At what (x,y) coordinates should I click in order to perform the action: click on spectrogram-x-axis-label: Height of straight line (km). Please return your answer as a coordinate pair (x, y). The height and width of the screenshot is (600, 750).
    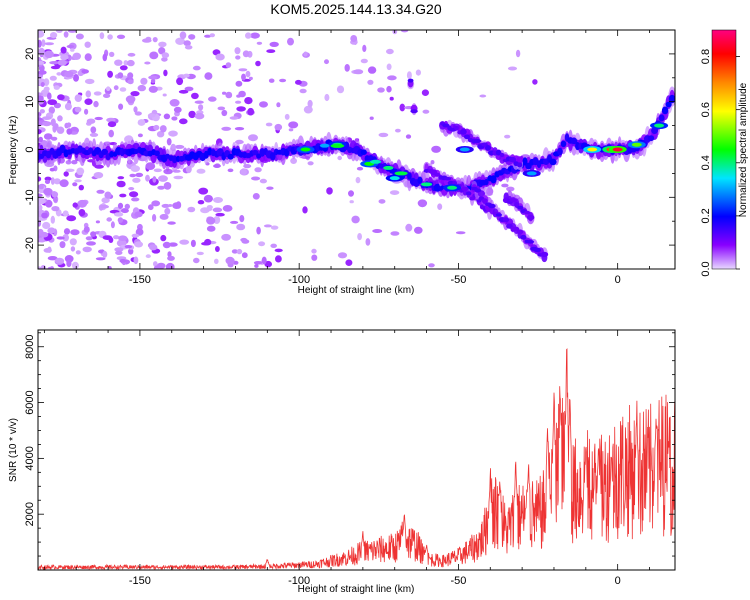
    Looking at the image, I should click on (356, 290).